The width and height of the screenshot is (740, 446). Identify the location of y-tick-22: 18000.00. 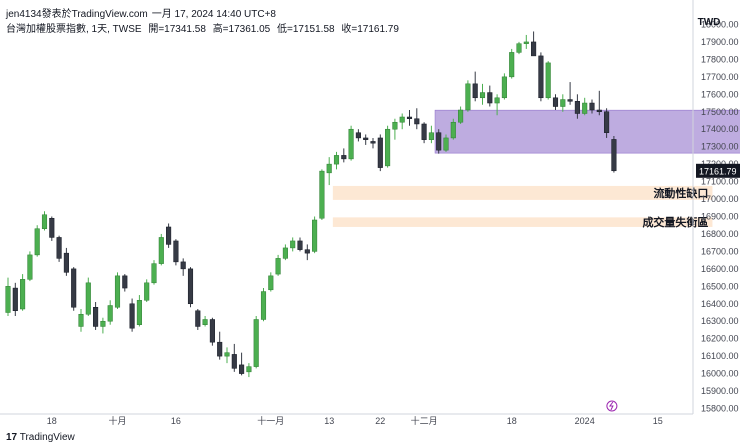
(720, 24).